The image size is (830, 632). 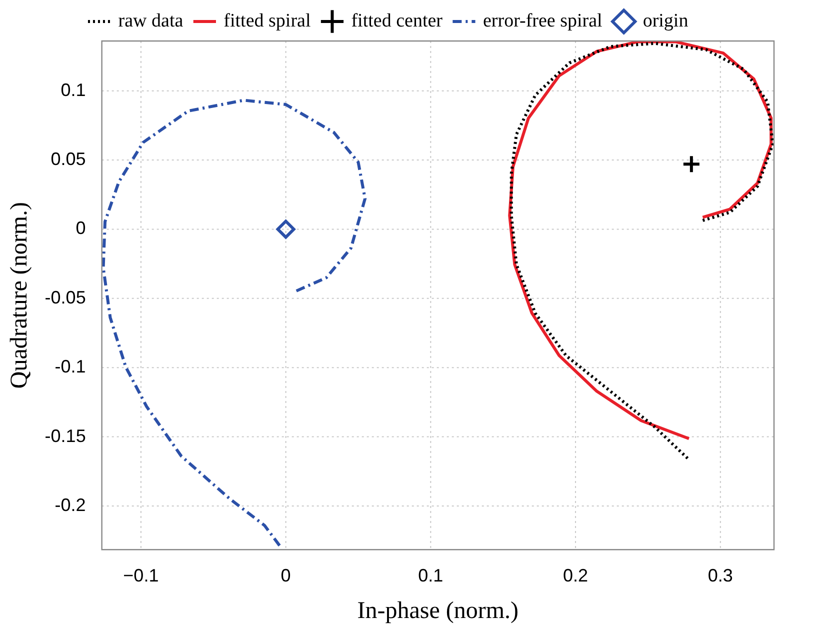 I want to click on y-tick-label: -0.1, so click(x=70, y=366).